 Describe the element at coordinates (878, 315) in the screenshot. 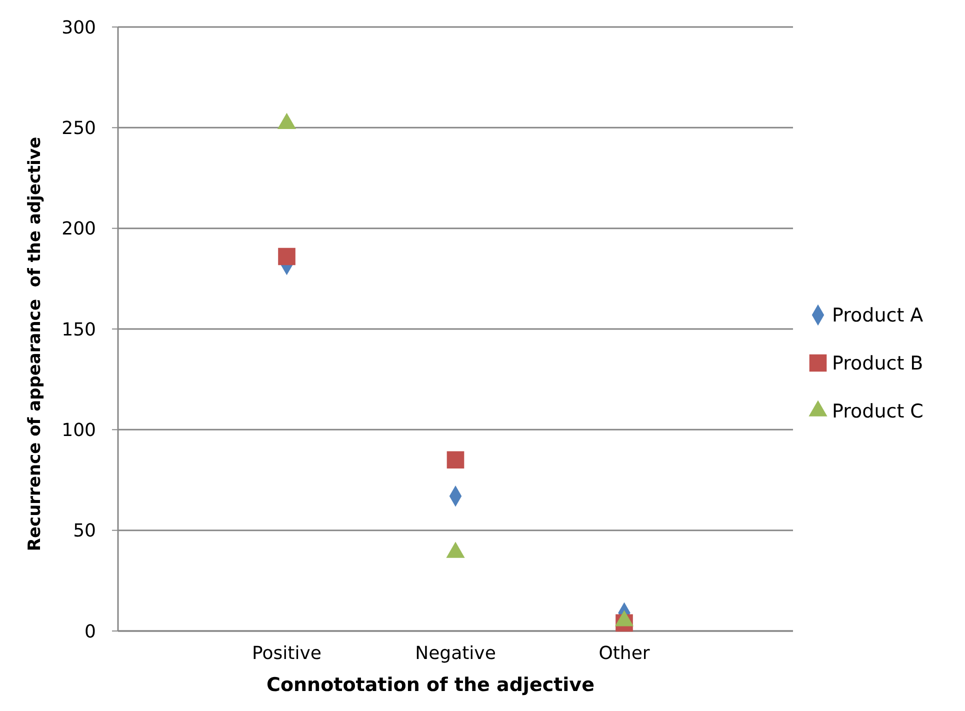

I see `legend-label: Product A` at that location.